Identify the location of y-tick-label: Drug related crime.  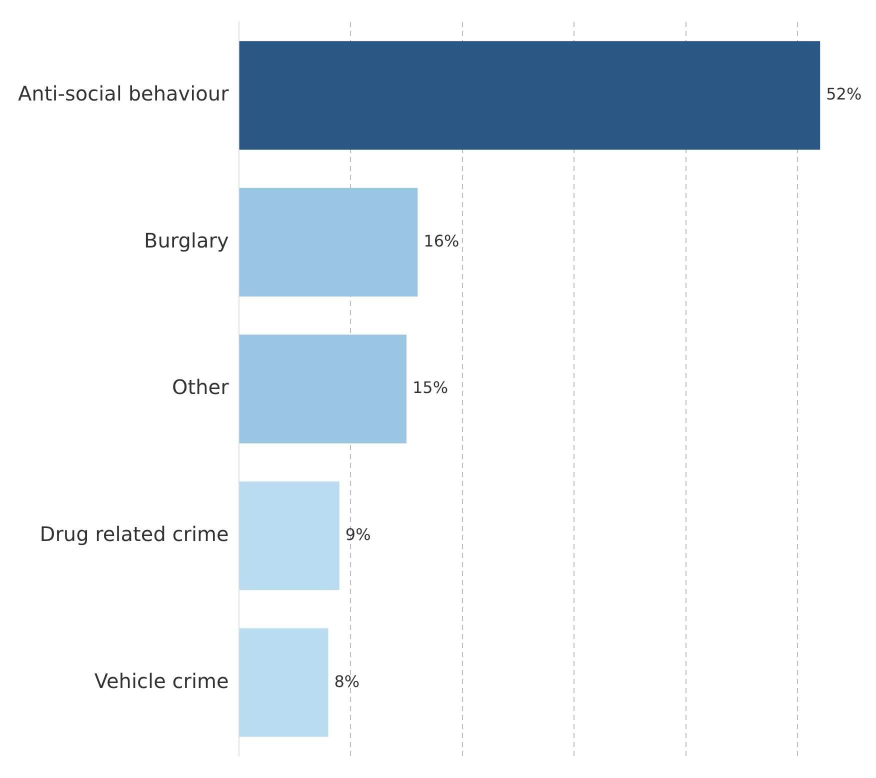
(134, 534).